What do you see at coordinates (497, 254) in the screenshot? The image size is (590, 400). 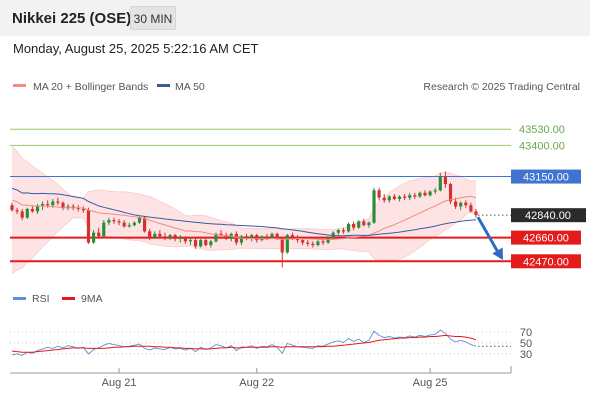 I see `projection-arrow-head` at bounding box center [497, 254].